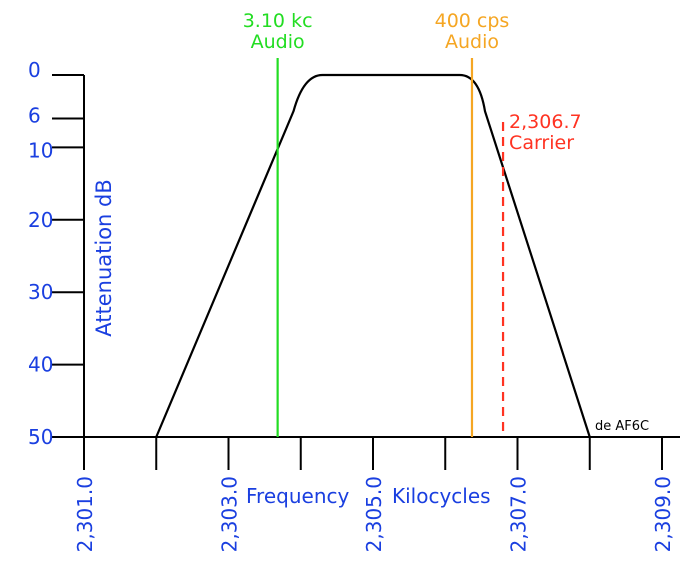 This screenshot has width=686, height=566. I want to click on x-axis-title: Frequency, so click(297, 496).